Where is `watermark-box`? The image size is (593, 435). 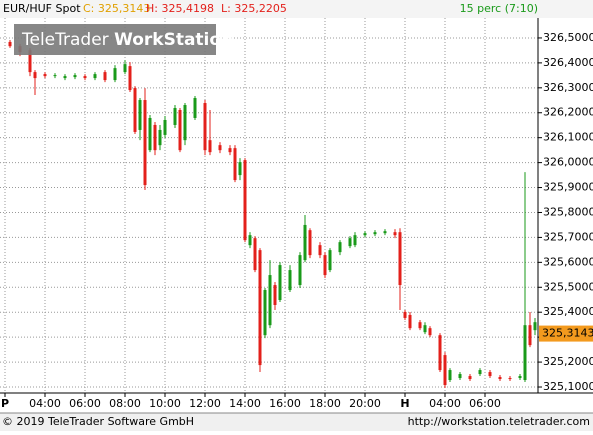 watermark-box is located at coordinates (115, 39).